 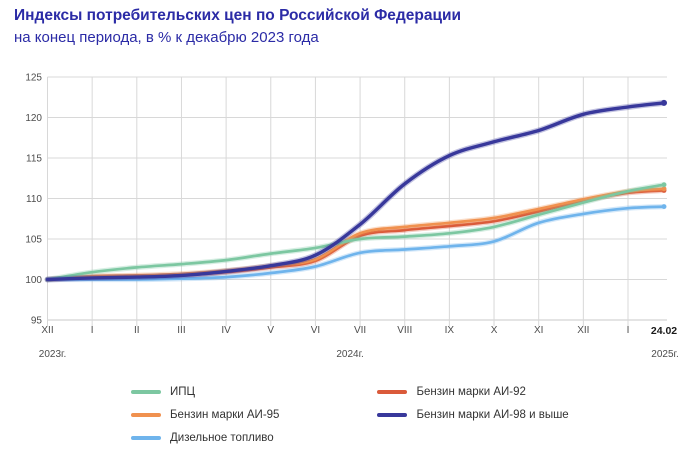 What do you see at coordinates (181, 330) in the screenshot?
I see `x-axis-tick-label: III` at bounding box center [181, 330].